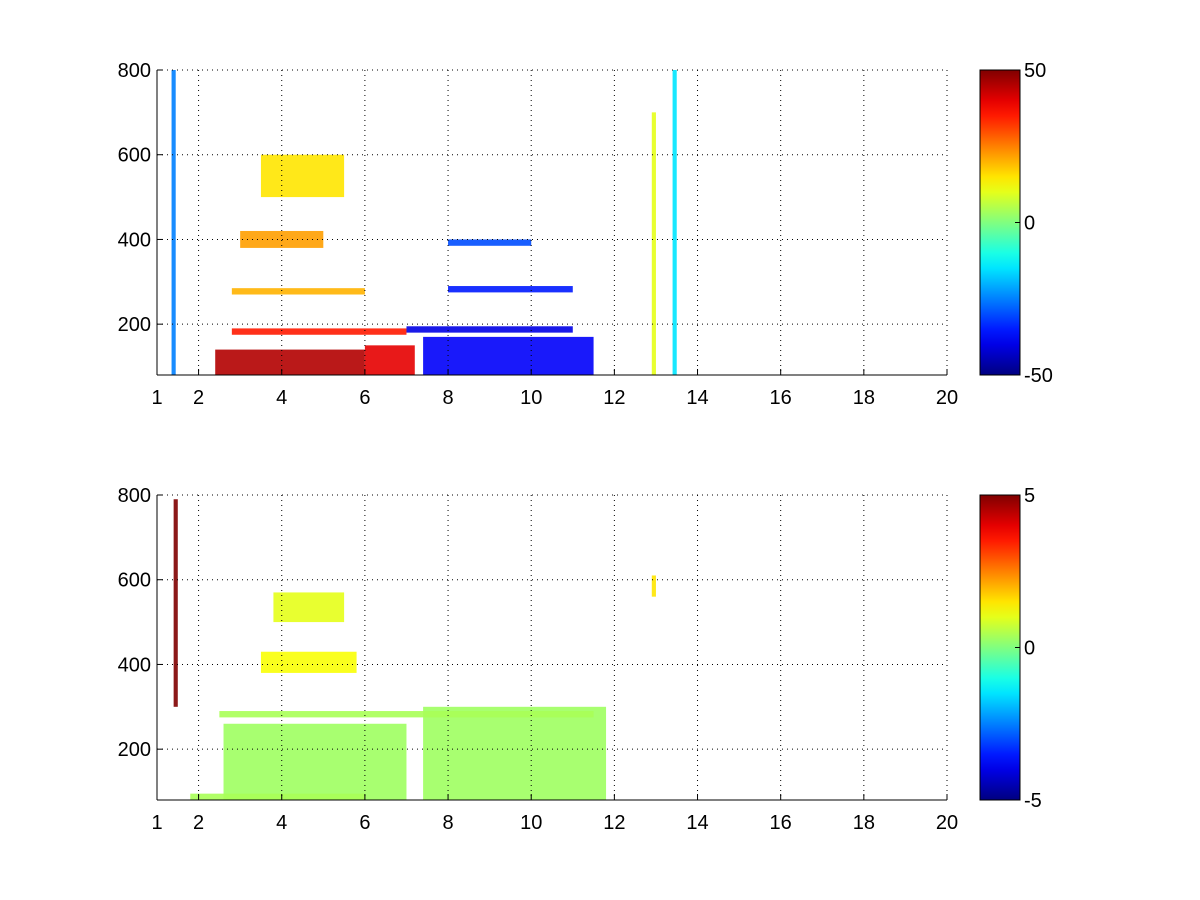 The height and width of the screenshot is (900, 1200). Describe the element at coordinates (1035, 71) in the screenshot. I see `colorbar-tick-label: 50` at that location.